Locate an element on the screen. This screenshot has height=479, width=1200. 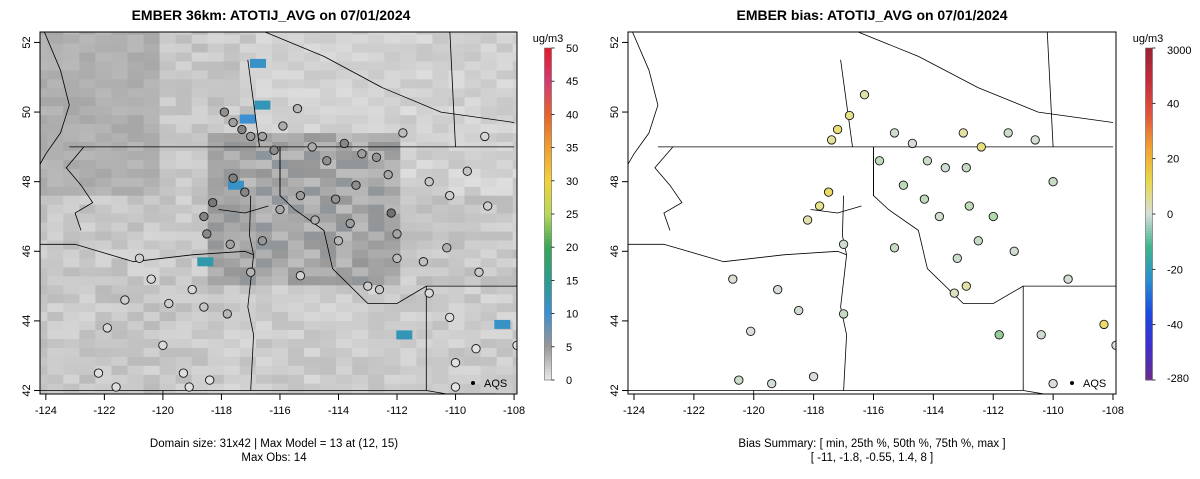
x-tick-label: -110 is located at coordinates (1053, 411).